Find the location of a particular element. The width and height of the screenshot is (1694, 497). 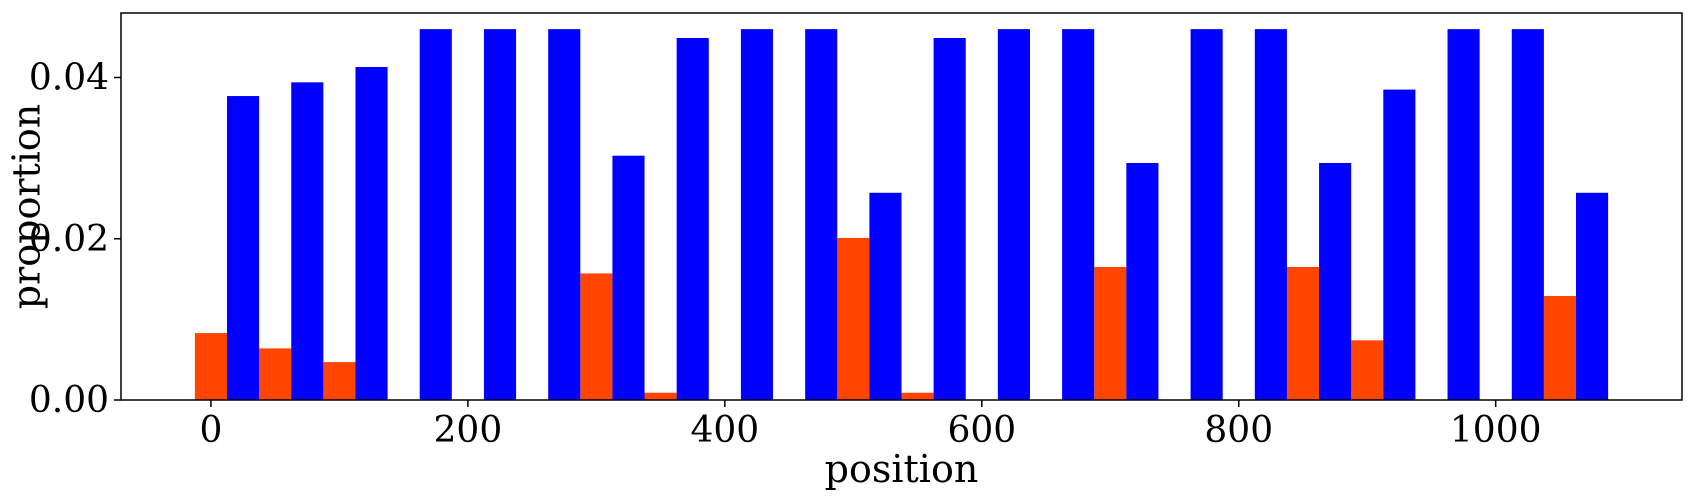

x-tick-label: 0 is located at coordinates (210, 430).